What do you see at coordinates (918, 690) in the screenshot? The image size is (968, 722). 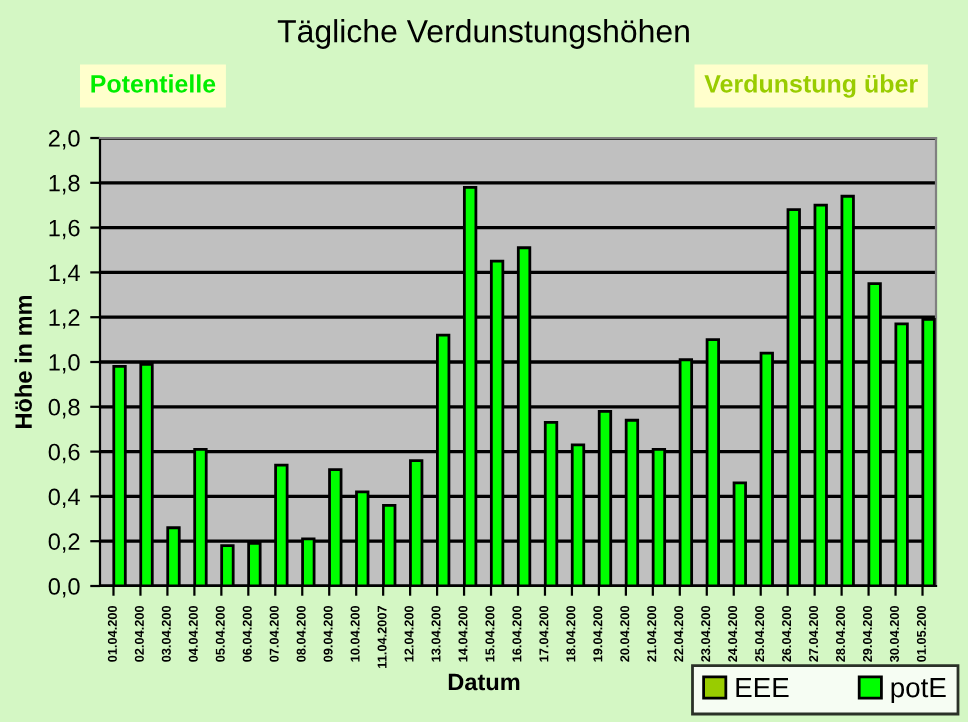 I see `legend-label: potE` at bounding box center [918, 690].